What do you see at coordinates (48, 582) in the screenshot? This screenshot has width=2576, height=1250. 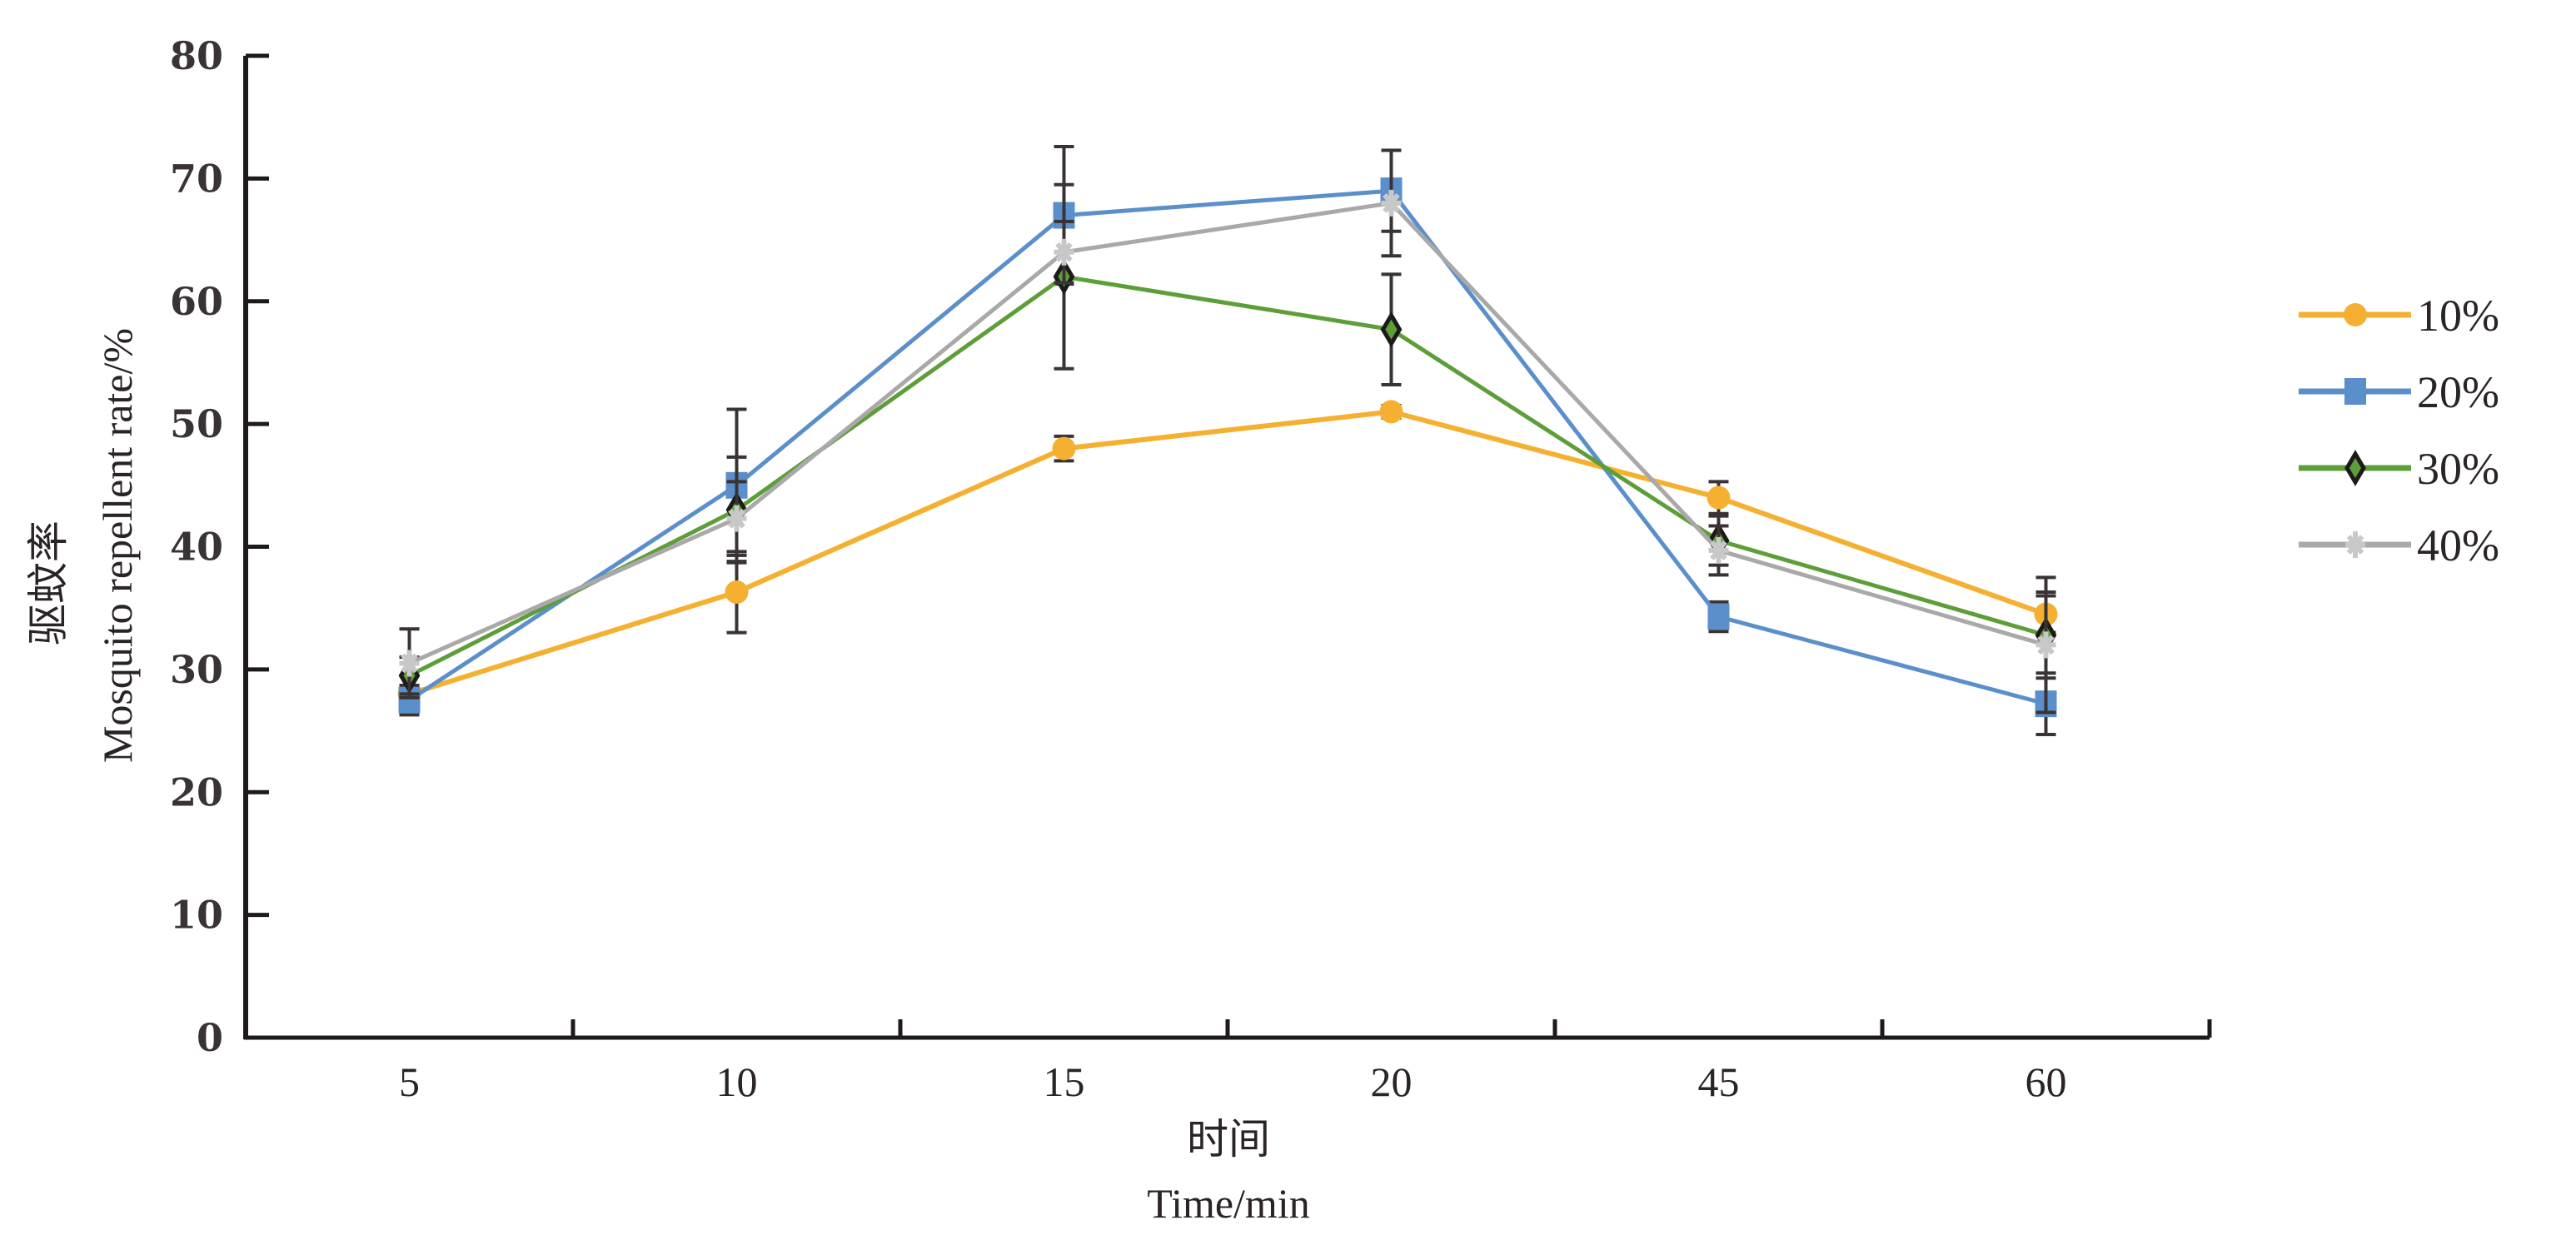 I see `y-axis-label-cn: 驱蚊率` at bounding box center [48, 582].